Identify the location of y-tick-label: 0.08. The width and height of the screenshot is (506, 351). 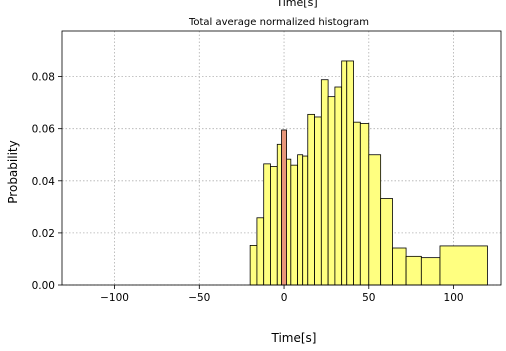
(43, 78).